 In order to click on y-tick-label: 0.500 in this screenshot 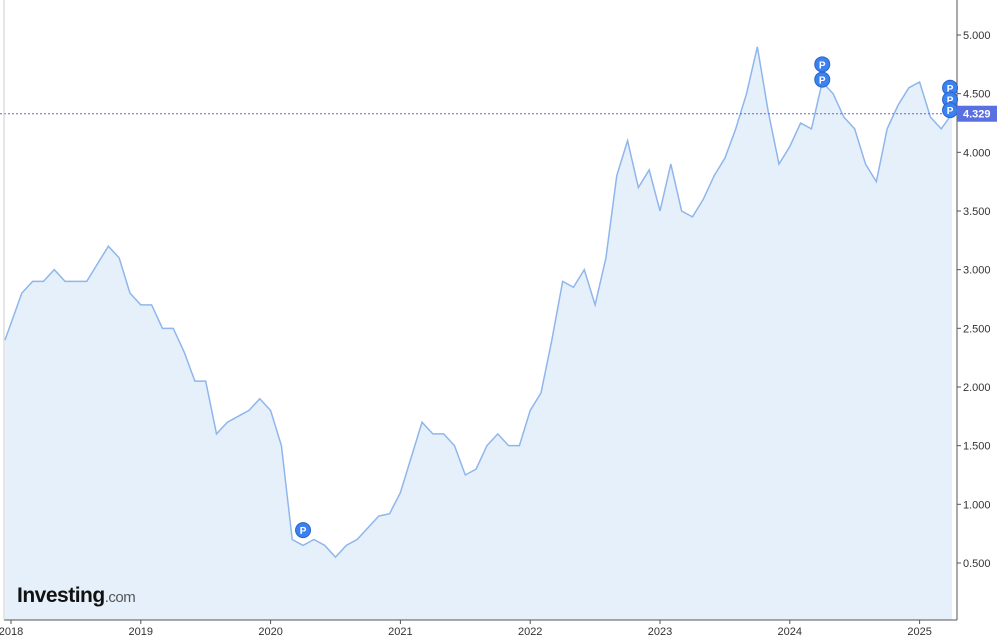, I will do `click(977, 564)`.